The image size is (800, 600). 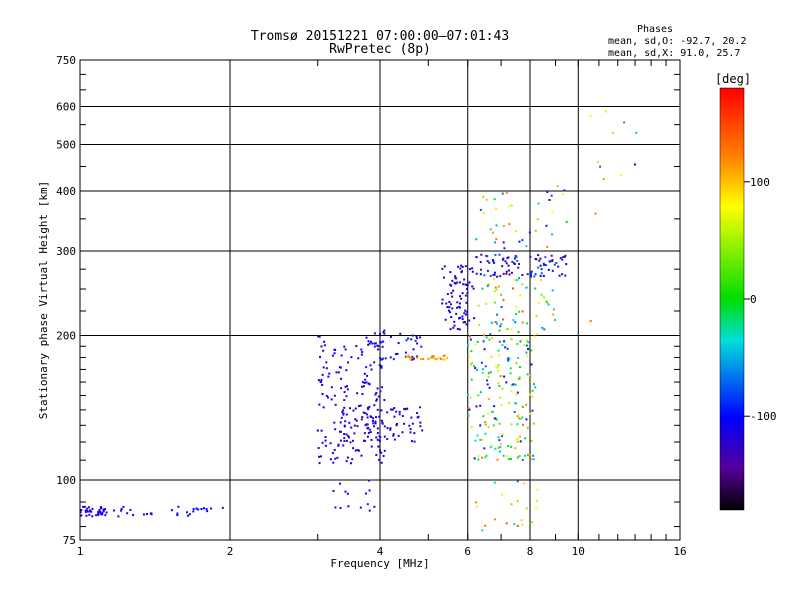 I want to click on colorbar-tick-label: 0, so click(x=753, y=299).